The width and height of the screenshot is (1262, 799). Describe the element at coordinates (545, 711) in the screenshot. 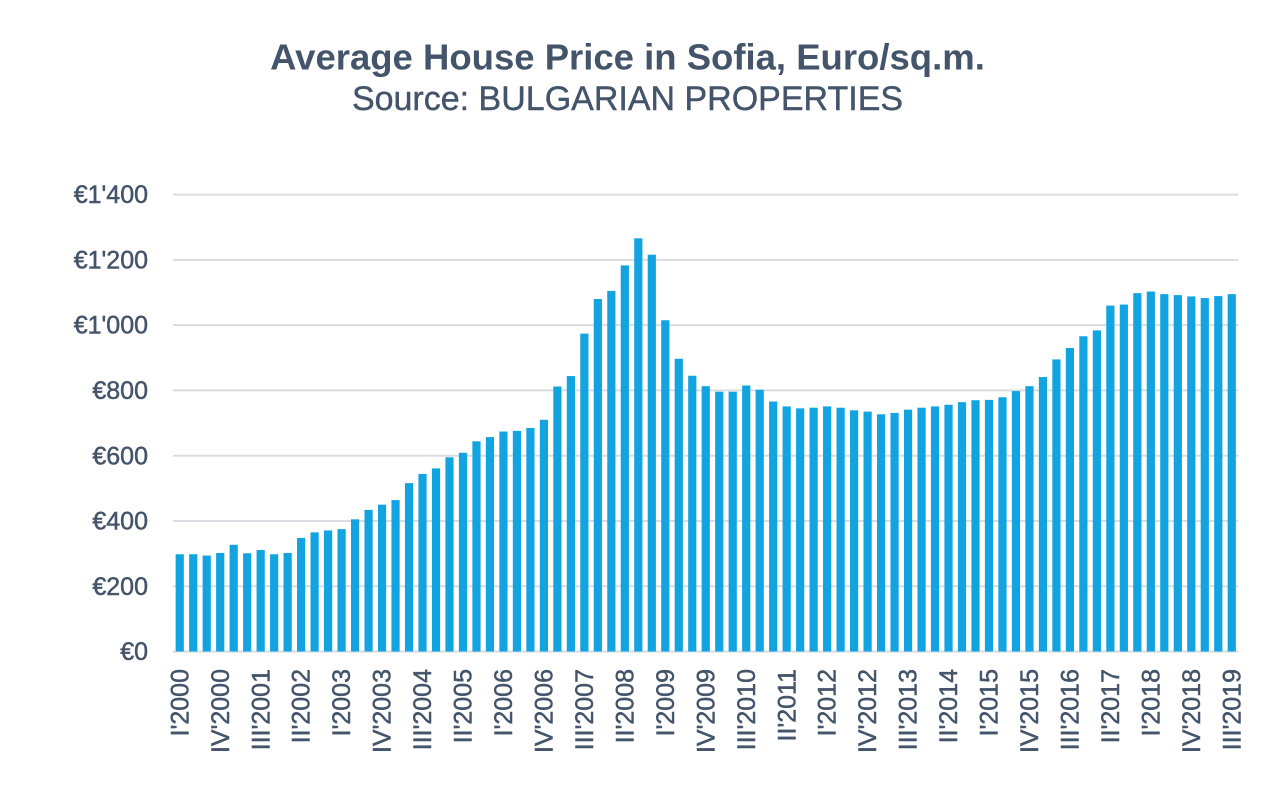

I see `svg-text: IV'2006` at that location.